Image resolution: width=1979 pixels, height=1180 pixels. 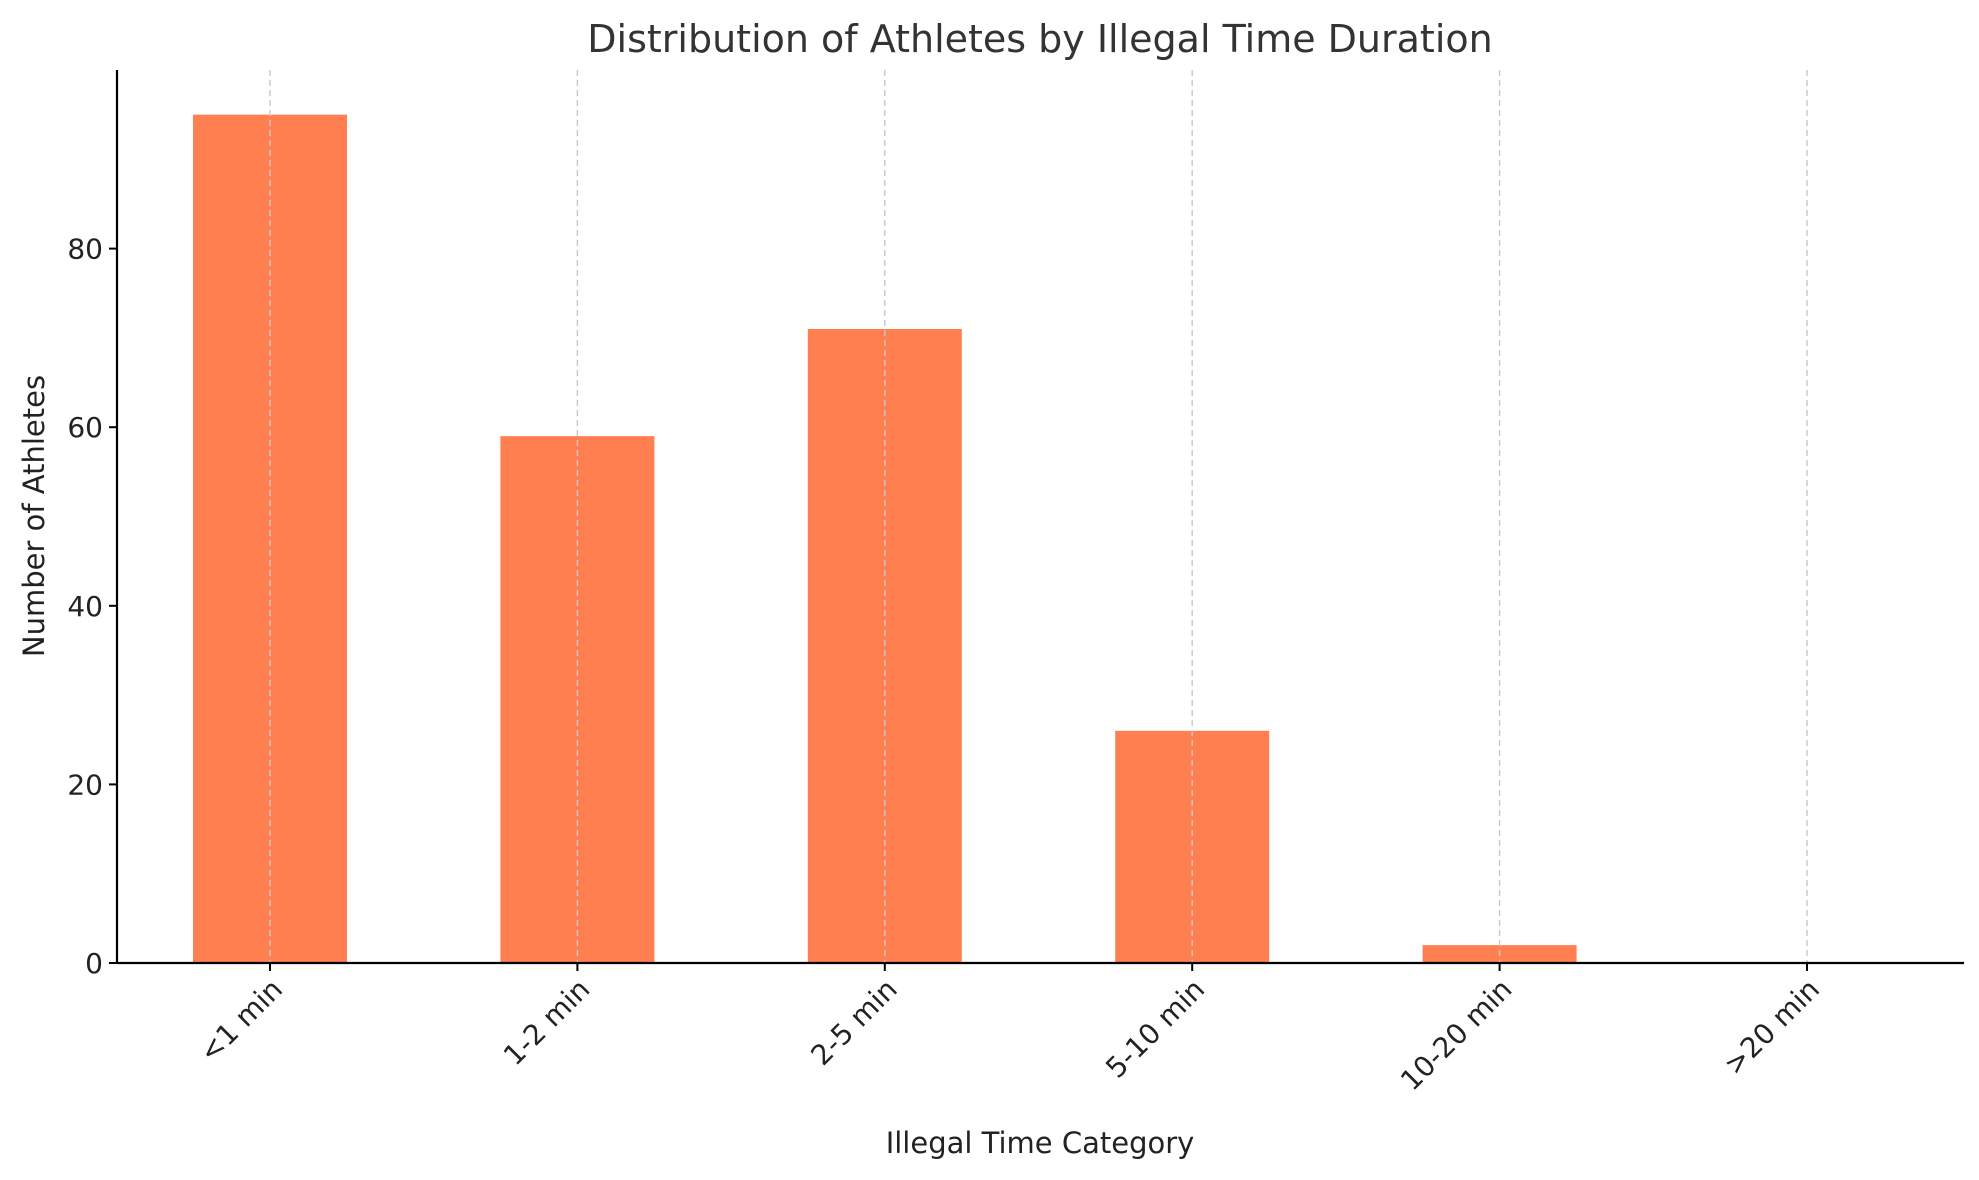 I want to click on x-tick-label: >20 min, so click(x=1771, y=1027).